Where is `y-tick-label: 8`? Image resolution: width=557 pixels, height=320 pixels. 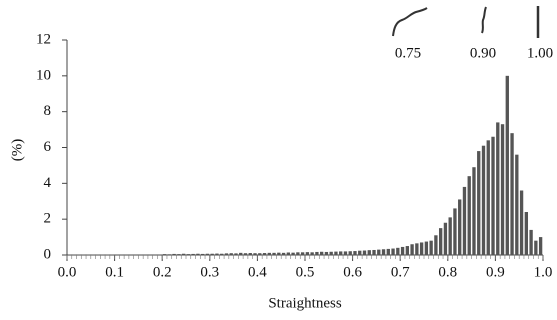 y-tick-label: 8 is located at coordinates (48, 111).